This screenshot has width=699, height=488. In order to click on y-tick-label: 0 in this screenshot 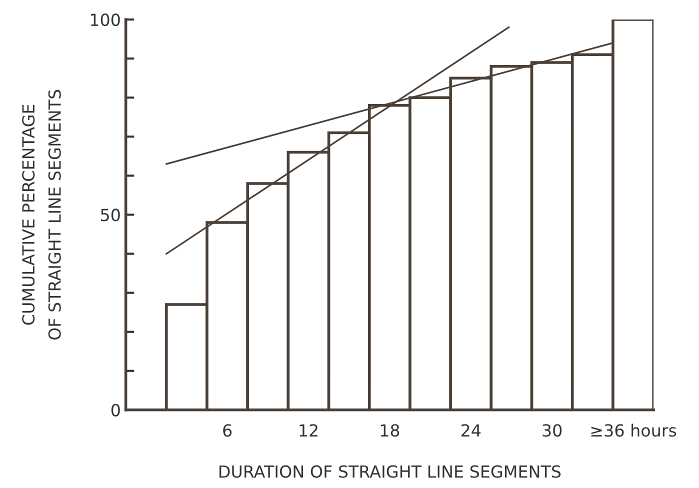, I will do `click(115, 410)`.